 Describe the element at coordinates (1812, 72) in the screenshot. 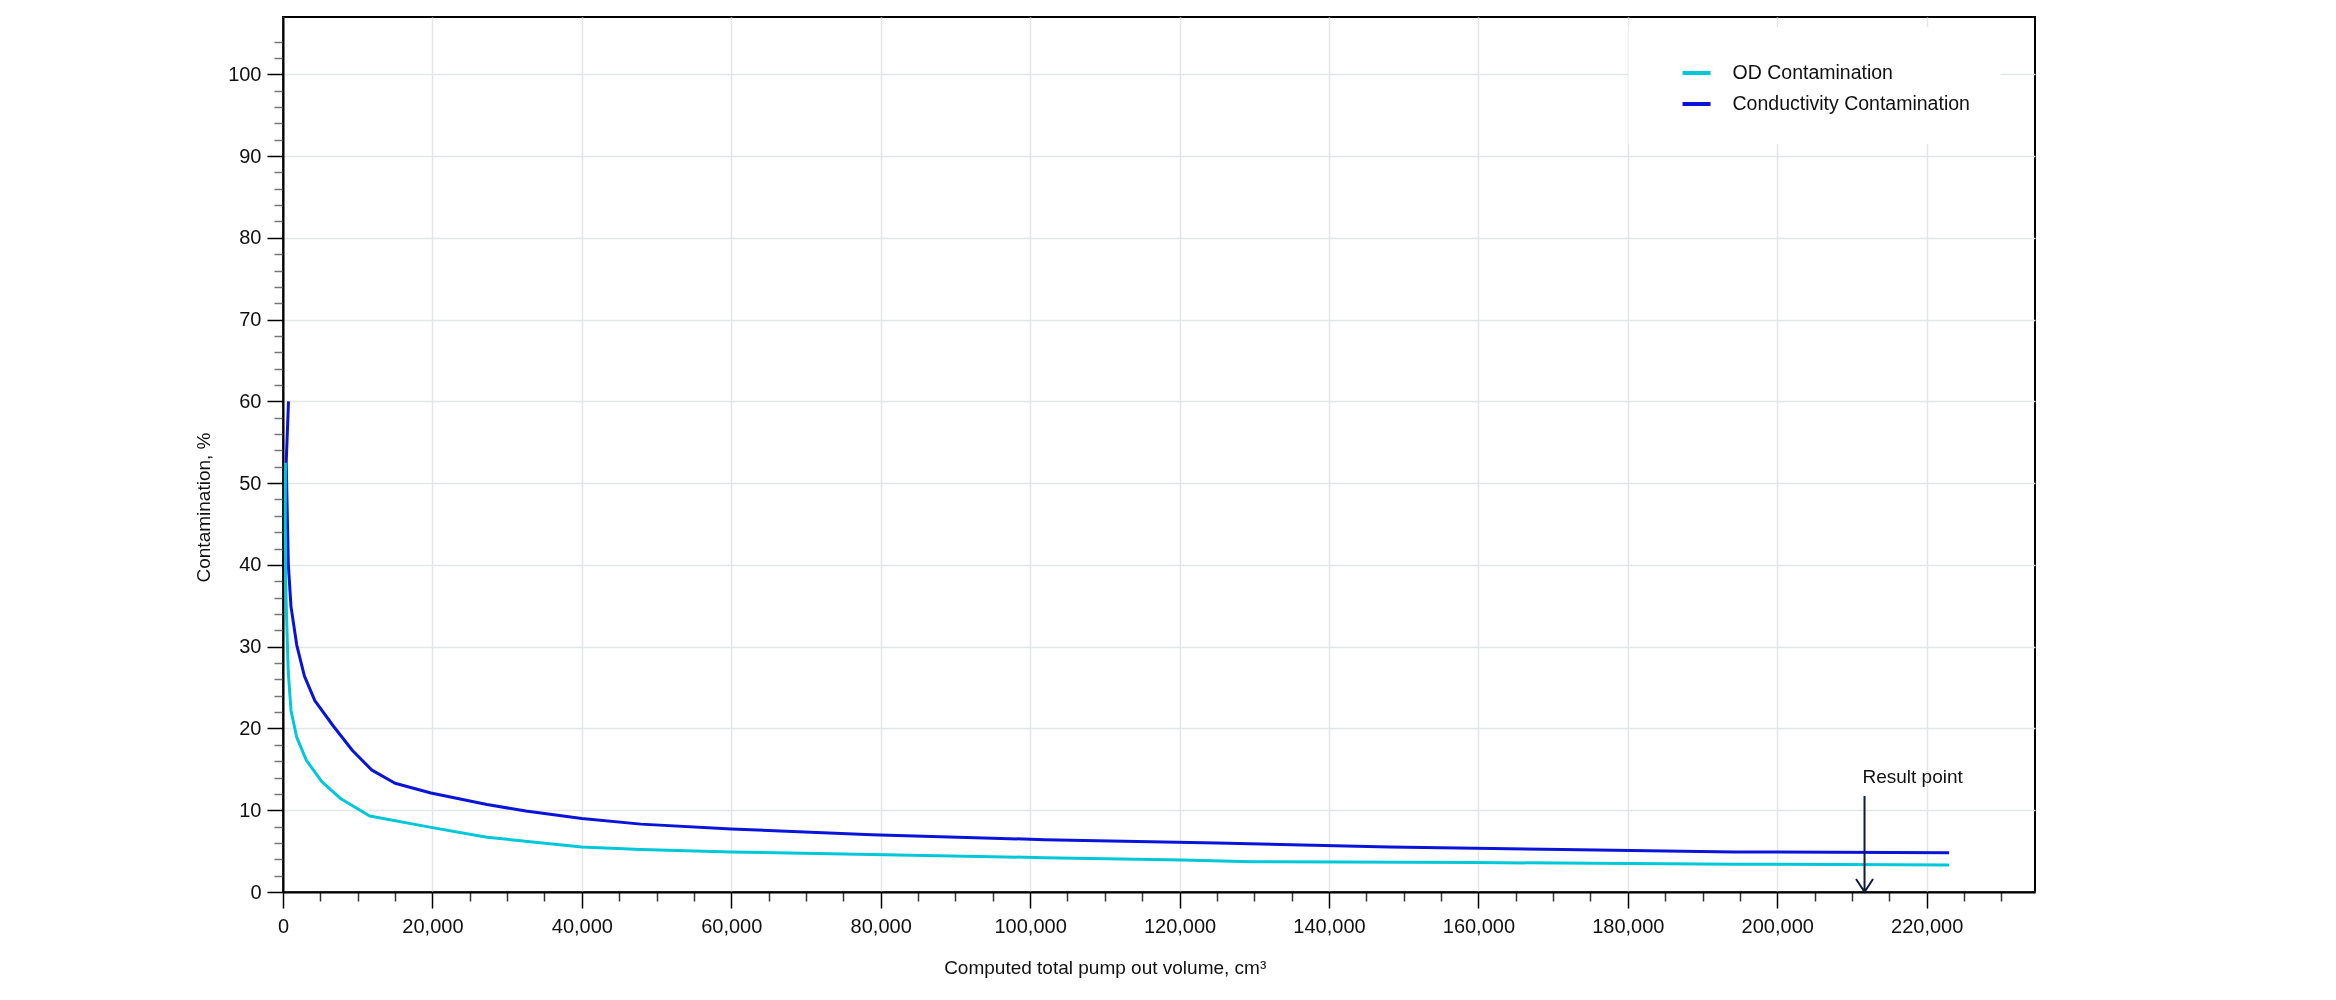

I see `legend-label: OD Contamination` at that location.